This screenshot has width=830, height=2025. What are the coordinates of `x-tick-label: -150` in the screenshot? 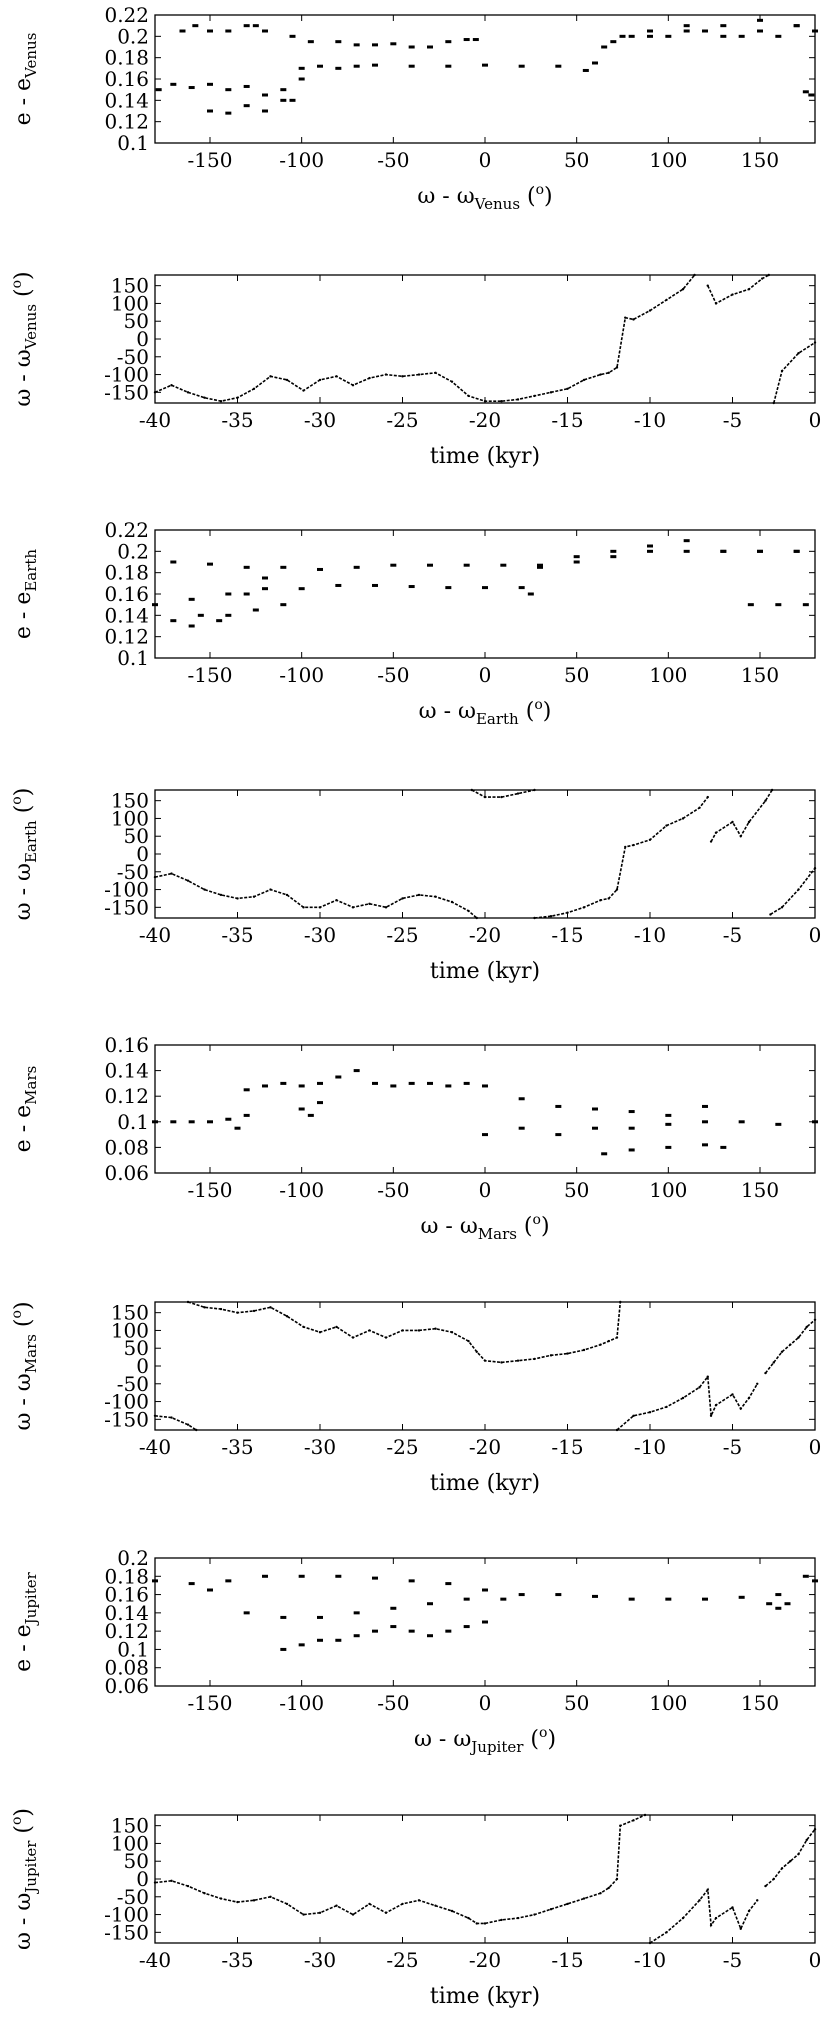 It's located at (210, 160).